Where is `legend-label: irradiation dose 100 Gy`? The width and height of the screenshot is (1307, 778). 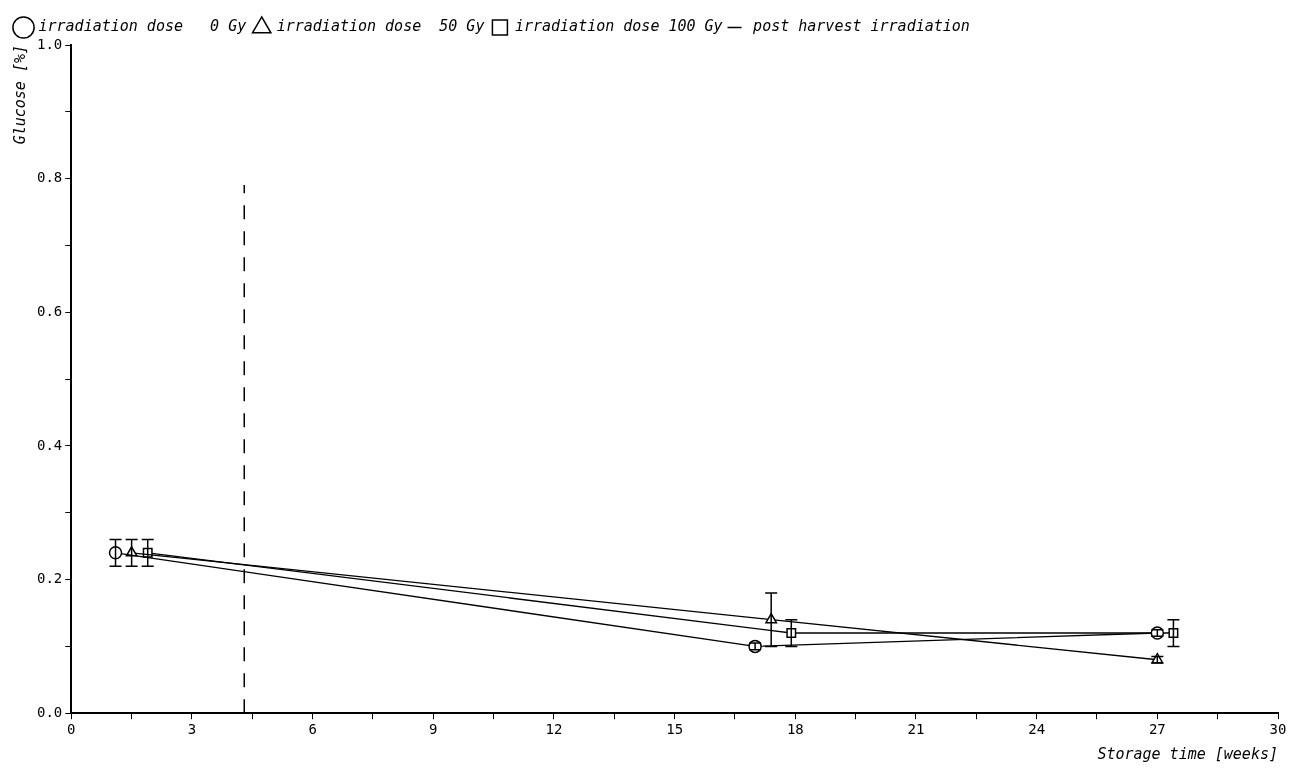 legend-label: irradiation dose 100 Gy is located at coordinates (618, 26).